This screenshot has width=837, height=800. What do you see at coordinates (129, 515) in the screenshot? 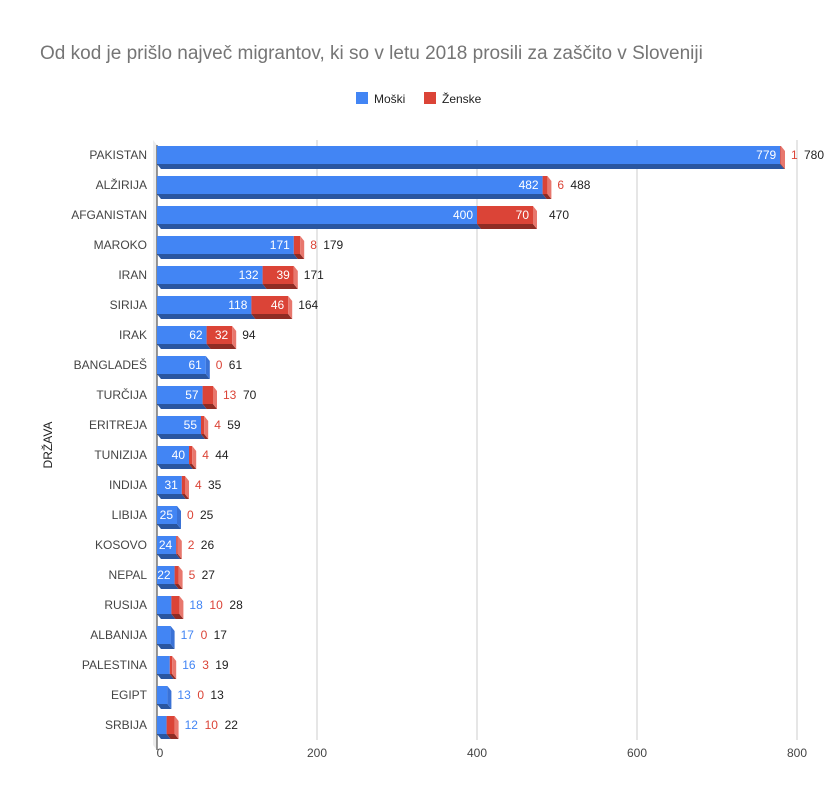
I see `category-label: LIBIJA` at bounding box center [129, 515].